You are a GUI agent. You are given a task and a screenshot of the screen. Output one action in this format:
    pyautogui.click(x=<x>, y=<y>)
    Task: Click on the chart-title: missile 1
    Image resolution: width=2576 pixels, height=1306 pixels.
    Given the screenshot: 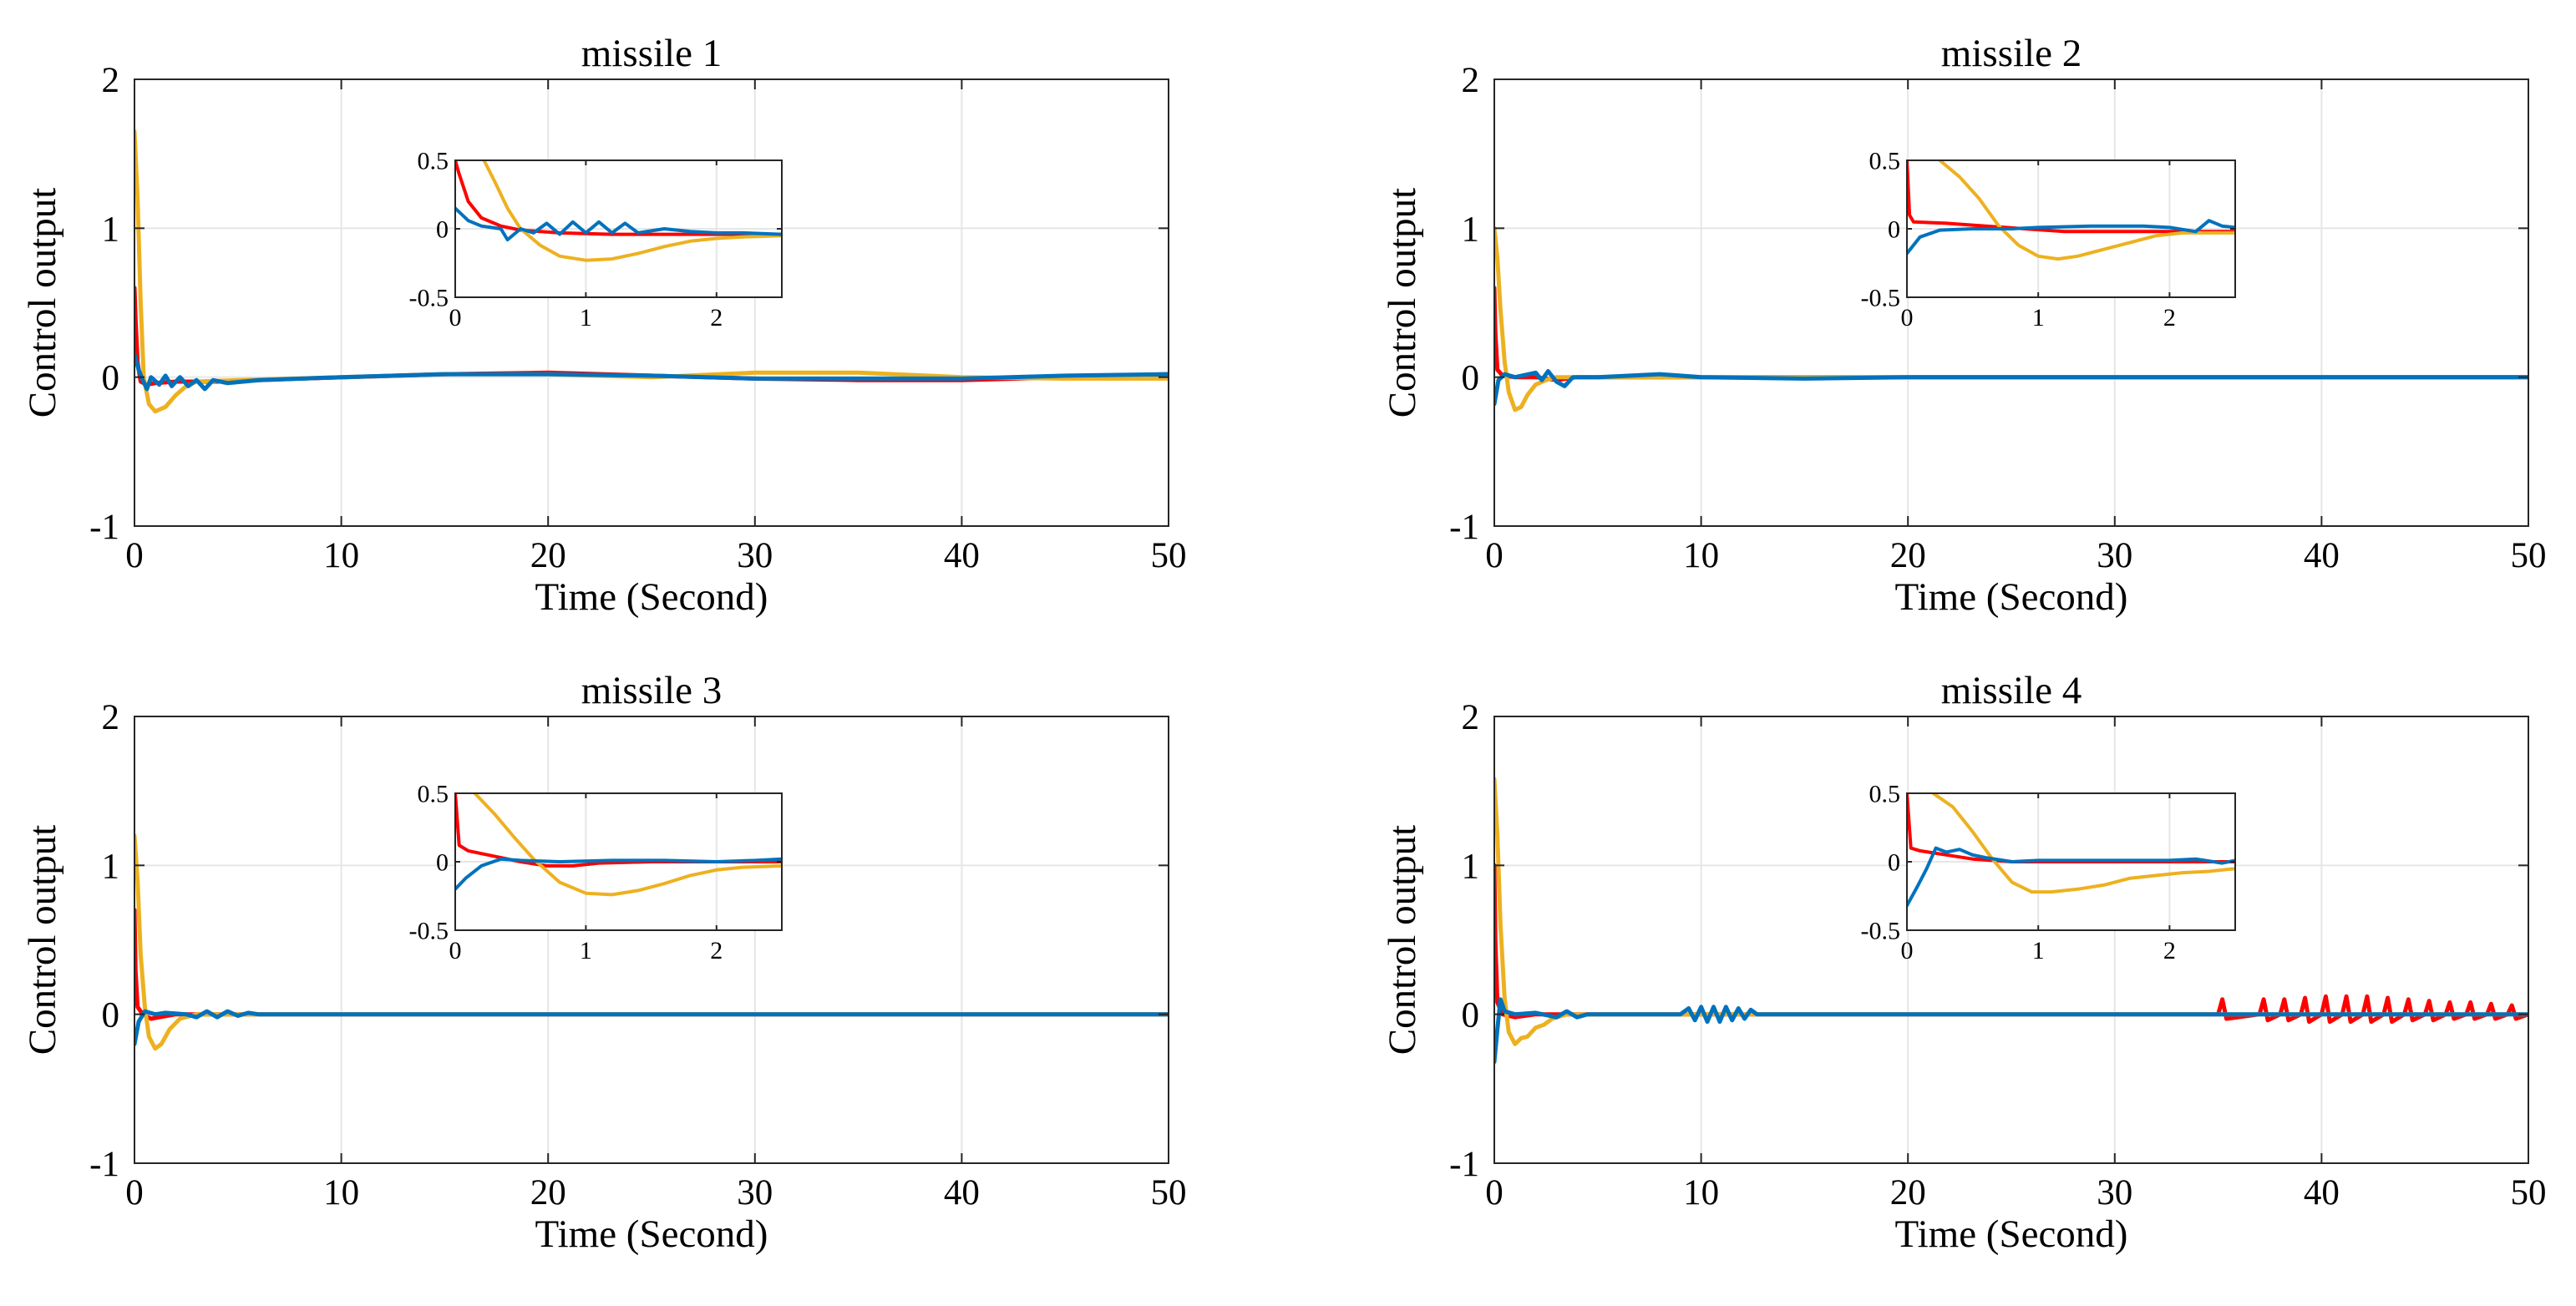 What is the action you would take?
    pyautogui.click(x=651, y=54)
    